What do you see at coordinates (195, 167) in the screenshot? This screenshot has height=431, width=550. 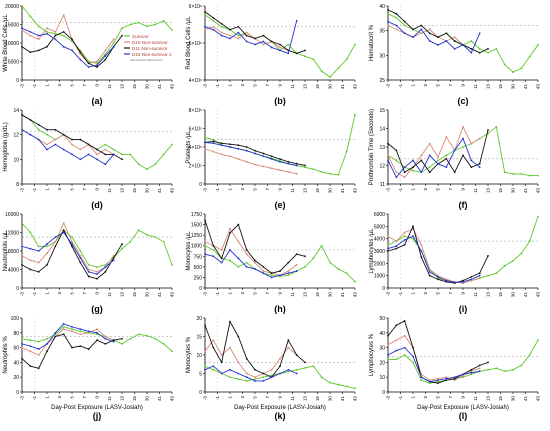 I see `y-tick-label: 2×10⁵` at bounding box center [195, 167].